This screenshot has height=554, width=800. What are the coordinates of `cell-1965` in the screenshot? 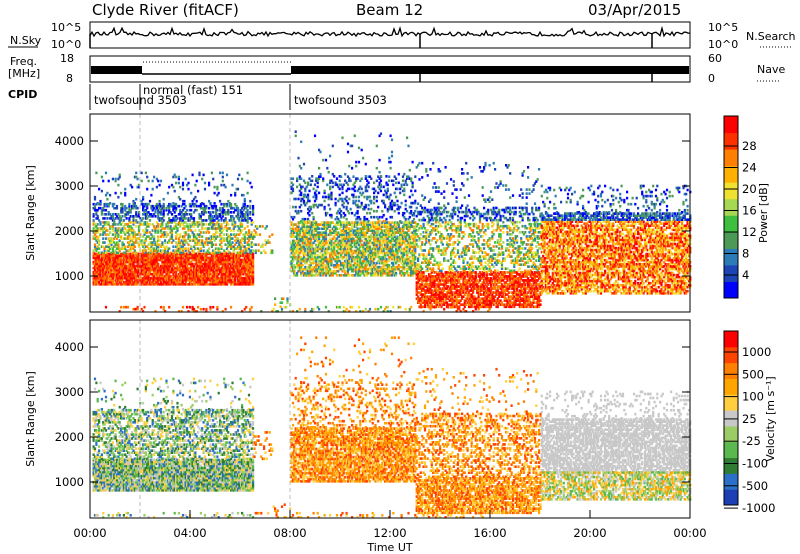 It's located at (192, 307).